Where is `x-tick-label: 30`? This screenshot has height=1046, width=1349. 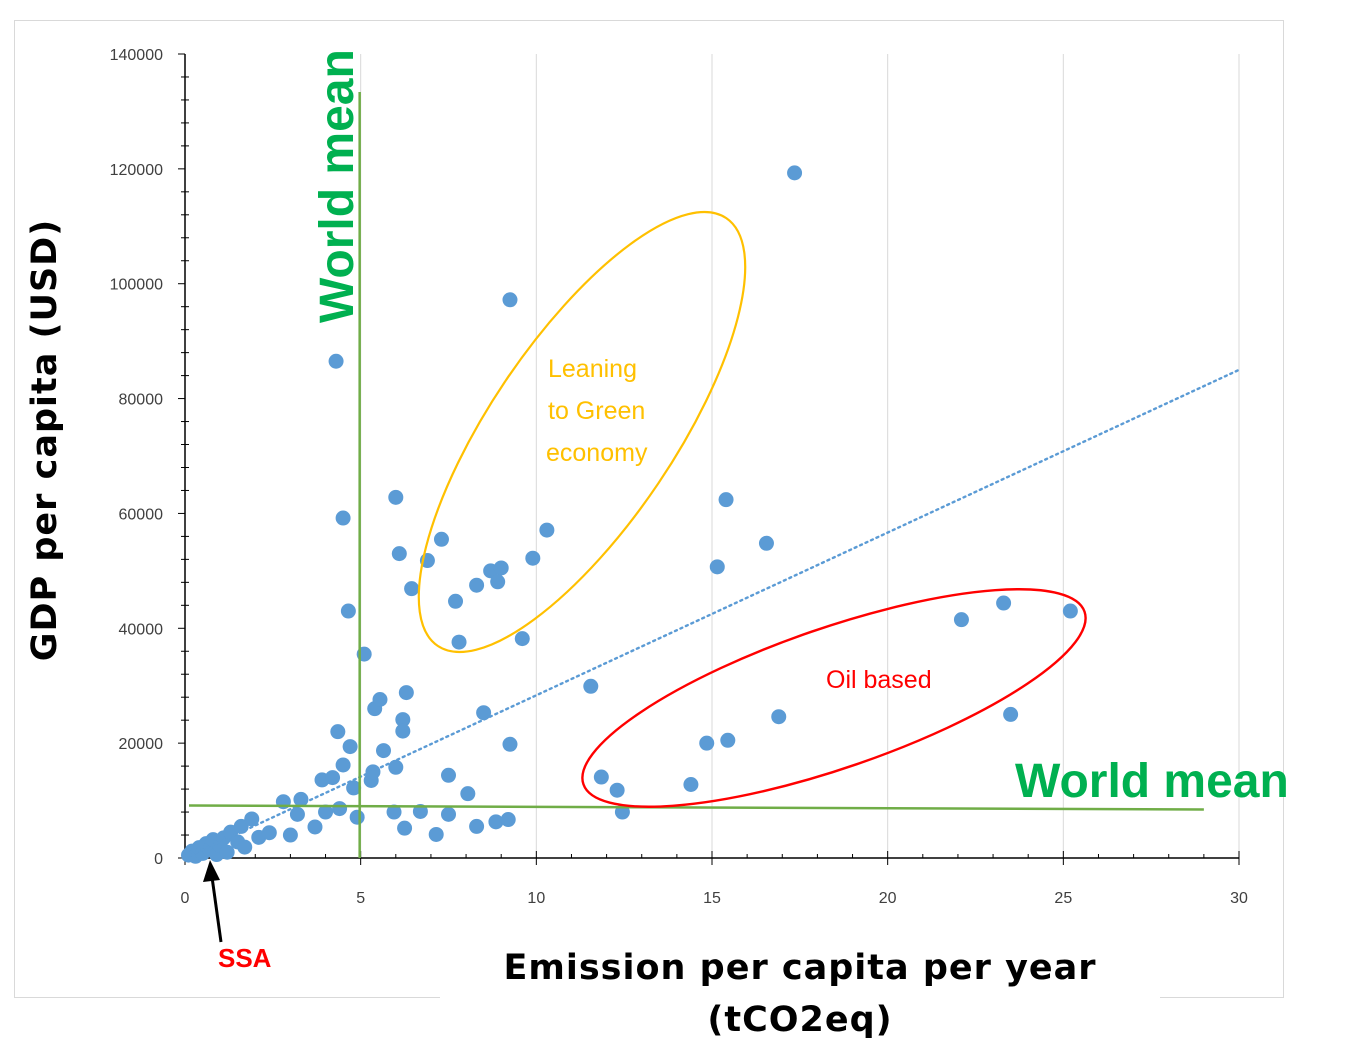 x-tick-label: 30 is located at coordinates (1239, 898).